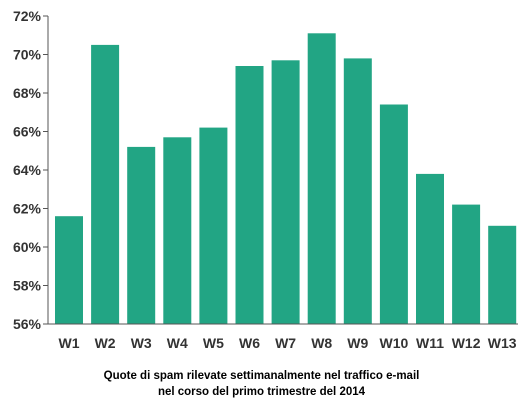  I want to click on x-tick-label: W8, so click(321, 343).